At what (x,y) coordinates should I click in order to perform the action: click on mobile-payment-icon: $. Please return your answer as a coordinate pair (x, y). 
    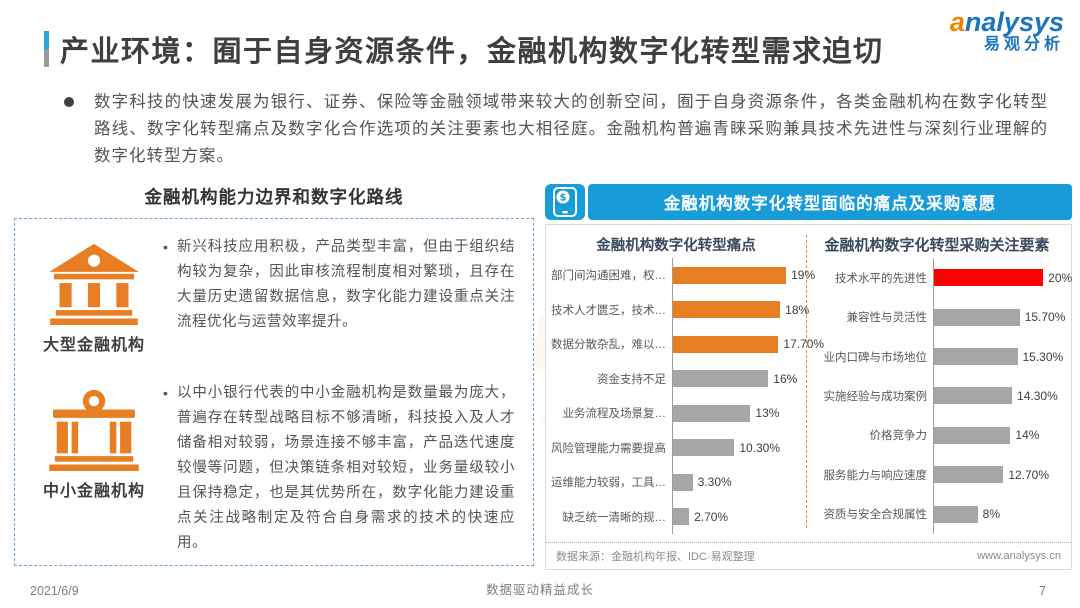
    Looking at the image, I should click on (565, 202).